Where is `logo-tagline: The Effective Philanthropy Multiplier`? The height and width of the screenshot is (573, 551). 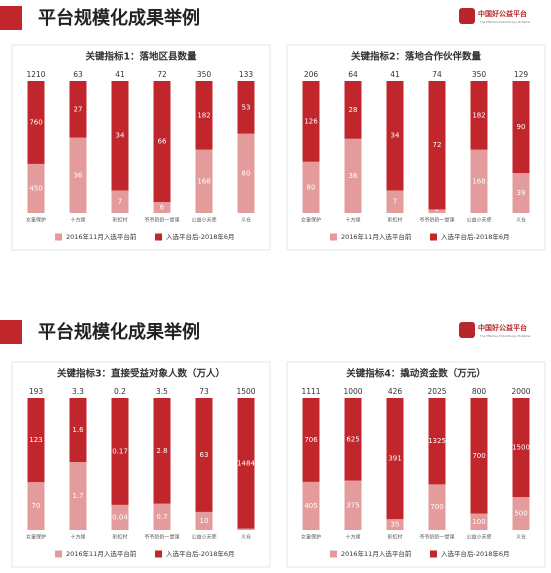 logo-tagline: The Effective Philanthropy Multiplier is located at coordinates (505, 22).